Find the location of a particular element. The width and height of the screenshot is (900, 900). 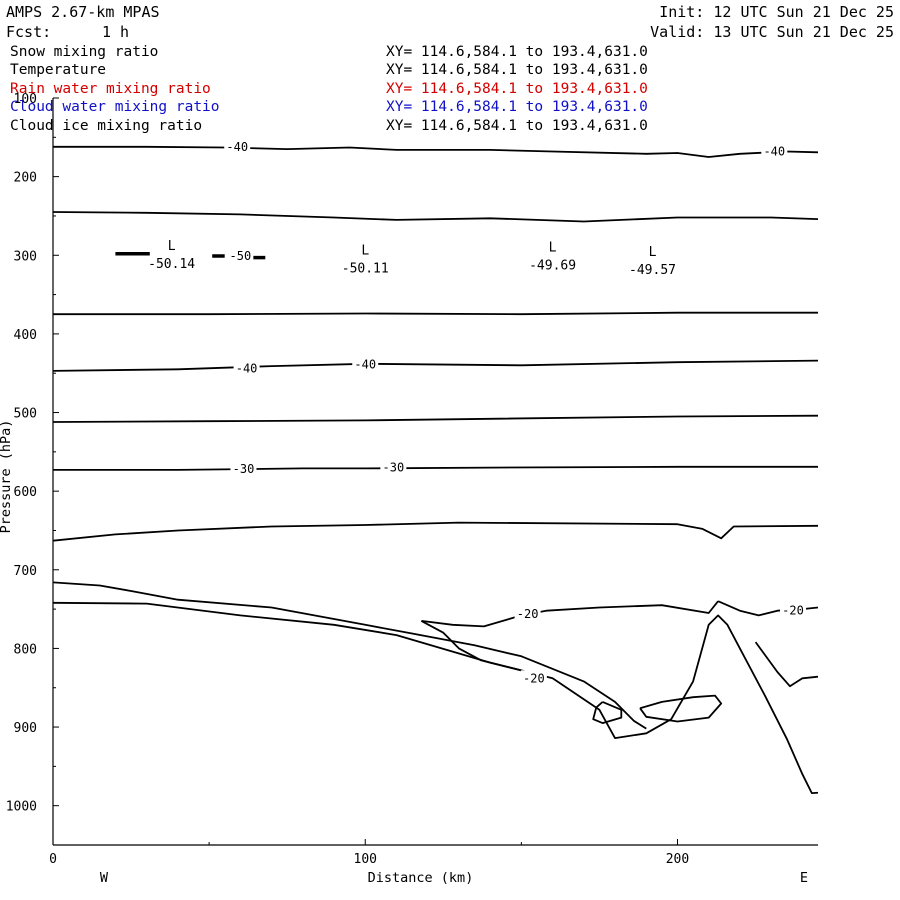

y-tick-label: 400 is located at coordinates (25, 335).